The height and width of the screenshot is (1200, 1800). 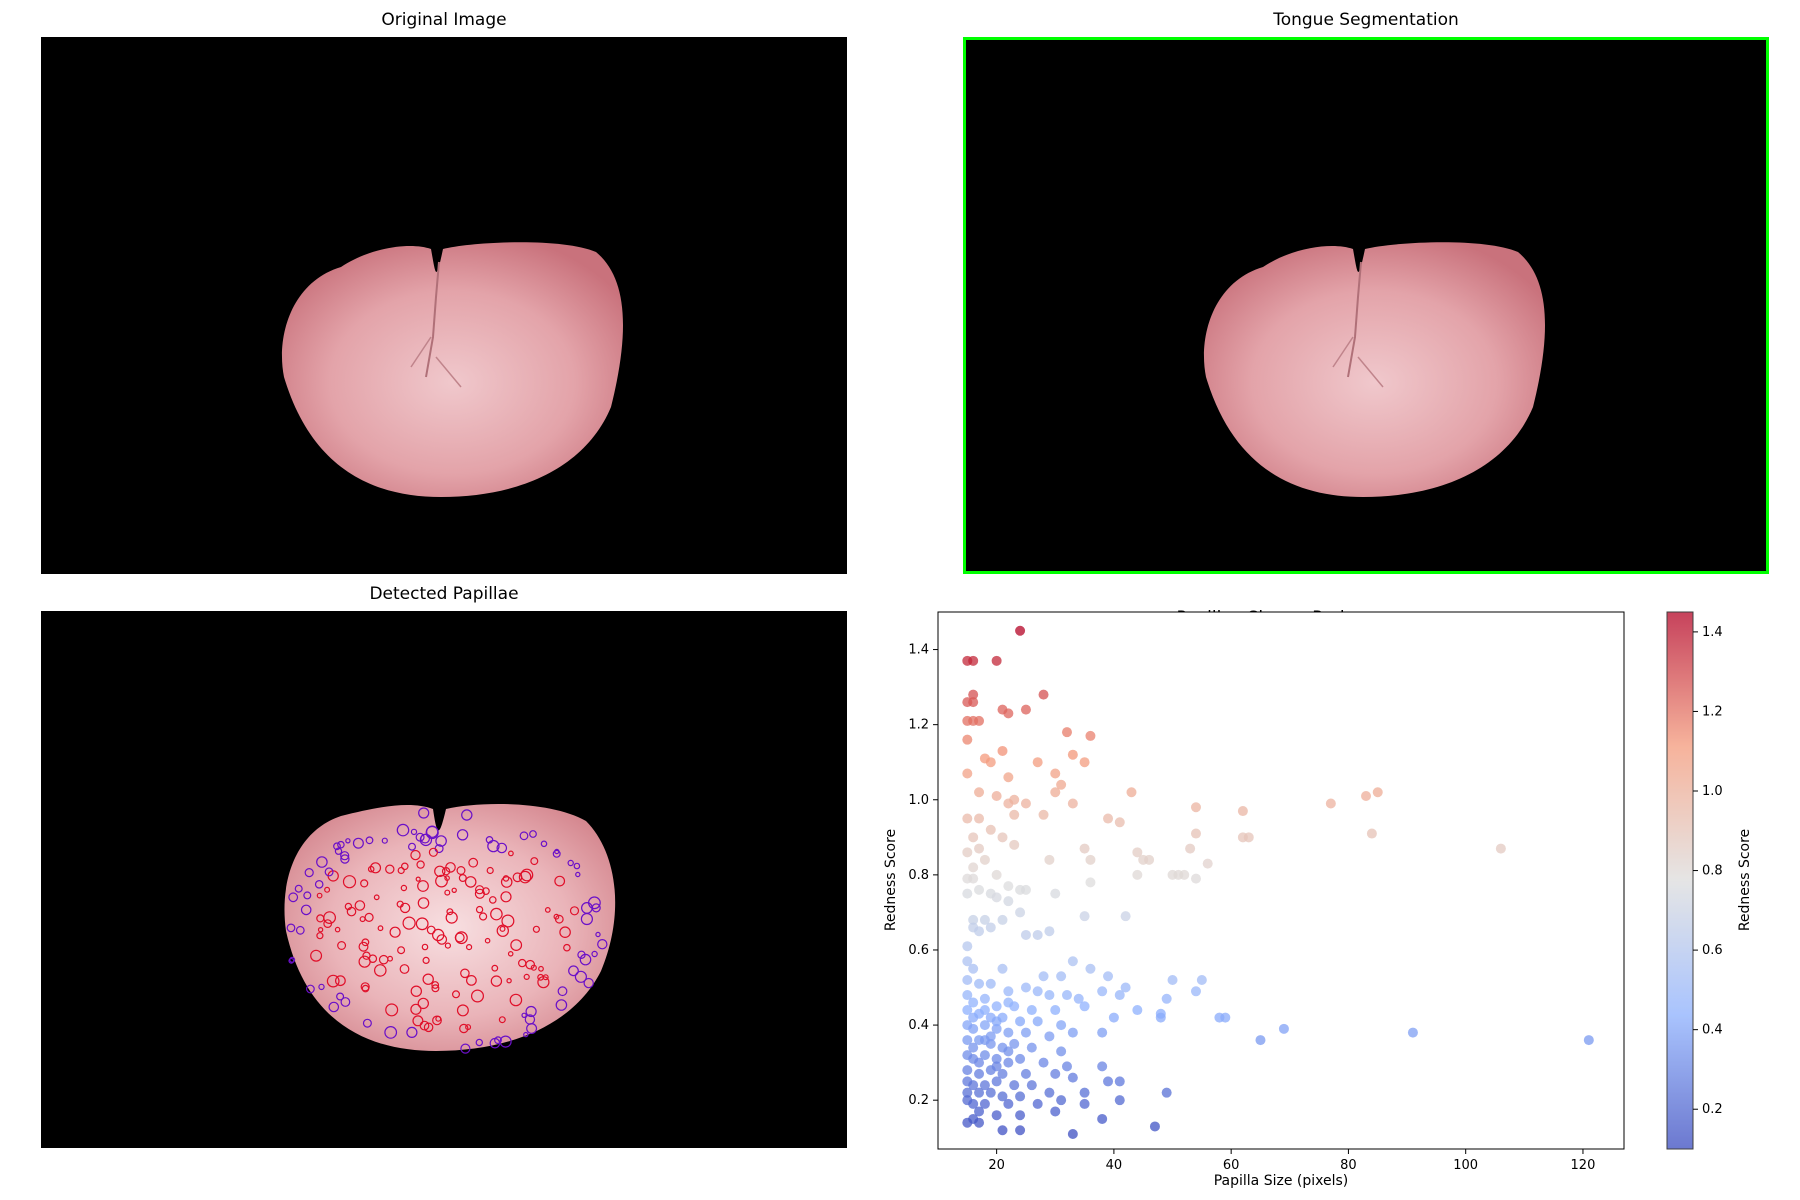 What do you see at coordinates (1366, 20) in the screenshot?
I see `tongue-segmentation-title: Tongue Segmentation` at bounding box center [1366, 20].